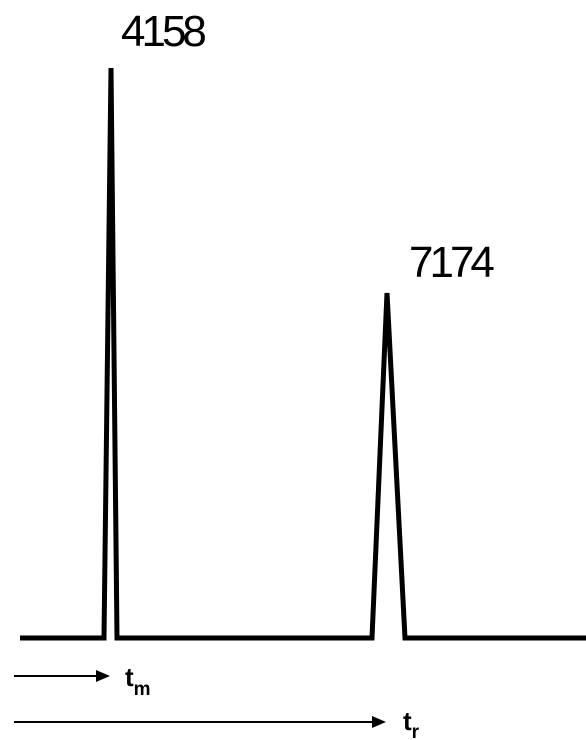 The image size is (586, 740). What do you see at coordinates (129, 677) in the screenshot?
I see `tm-symbol: t` at bounding box center [129, 677].